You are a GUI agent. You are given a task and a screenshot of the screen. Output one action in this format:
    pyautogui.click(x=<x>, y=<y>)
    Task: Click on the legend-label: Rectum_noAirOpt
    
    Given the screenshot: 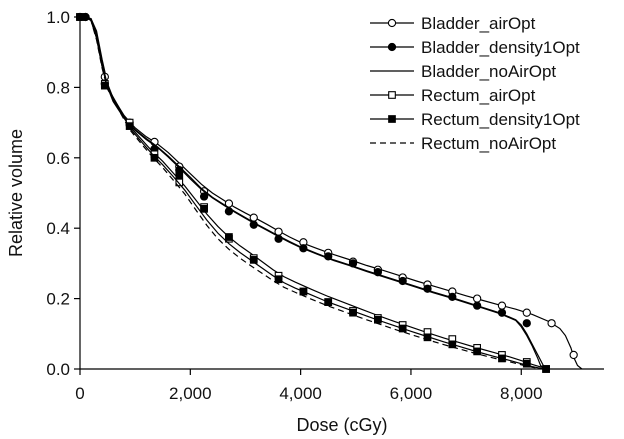 What is the action you would take?
    pyautogui.click(x=488, y=143)
    